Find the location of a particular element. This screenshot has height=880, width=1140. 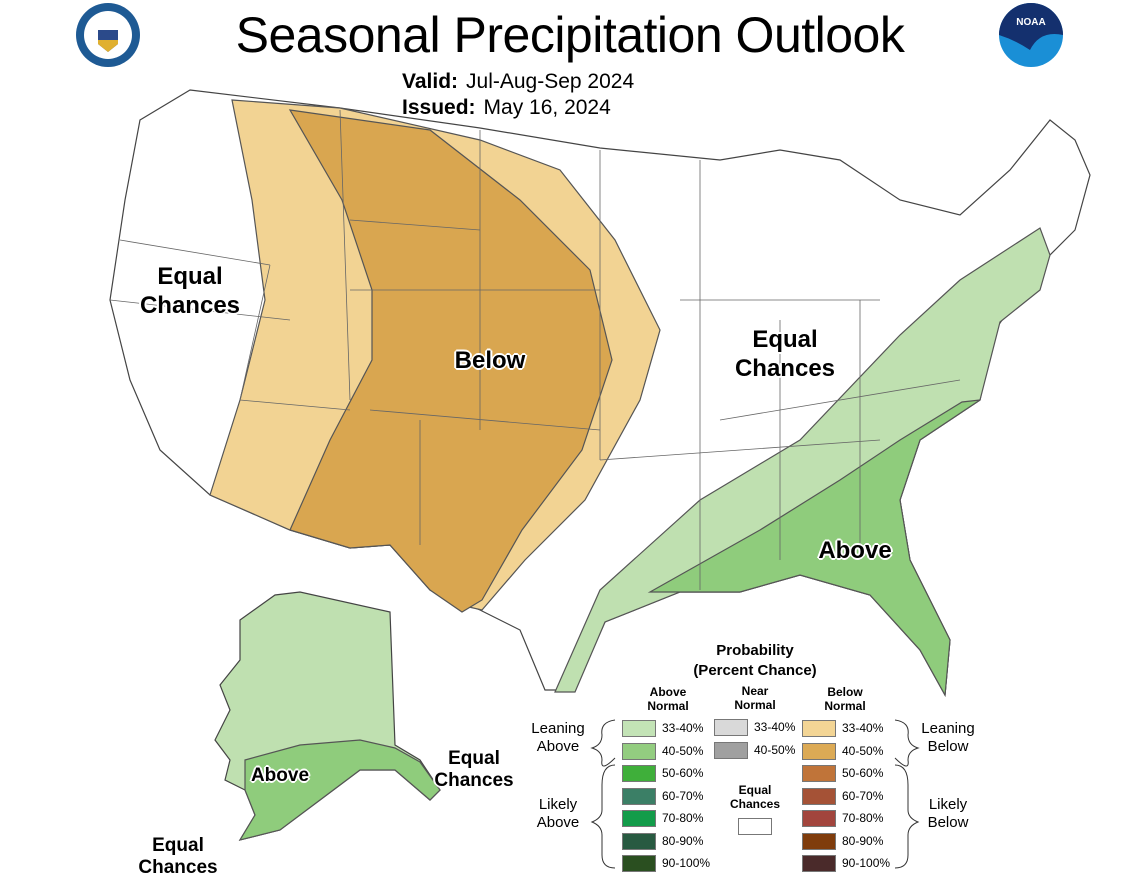

legend-range-above-6: 90-100% is located at coordinates (686, 863).